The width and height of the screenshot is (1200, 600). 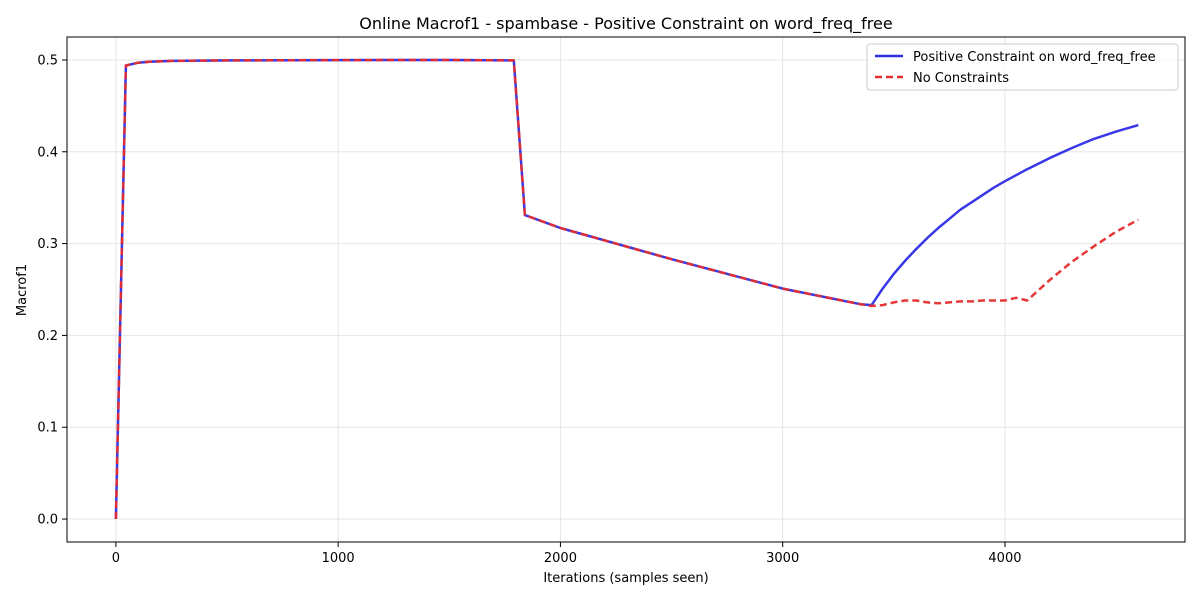 I want to click on y-tick-label: 0.5, so click(x=47, y=60).